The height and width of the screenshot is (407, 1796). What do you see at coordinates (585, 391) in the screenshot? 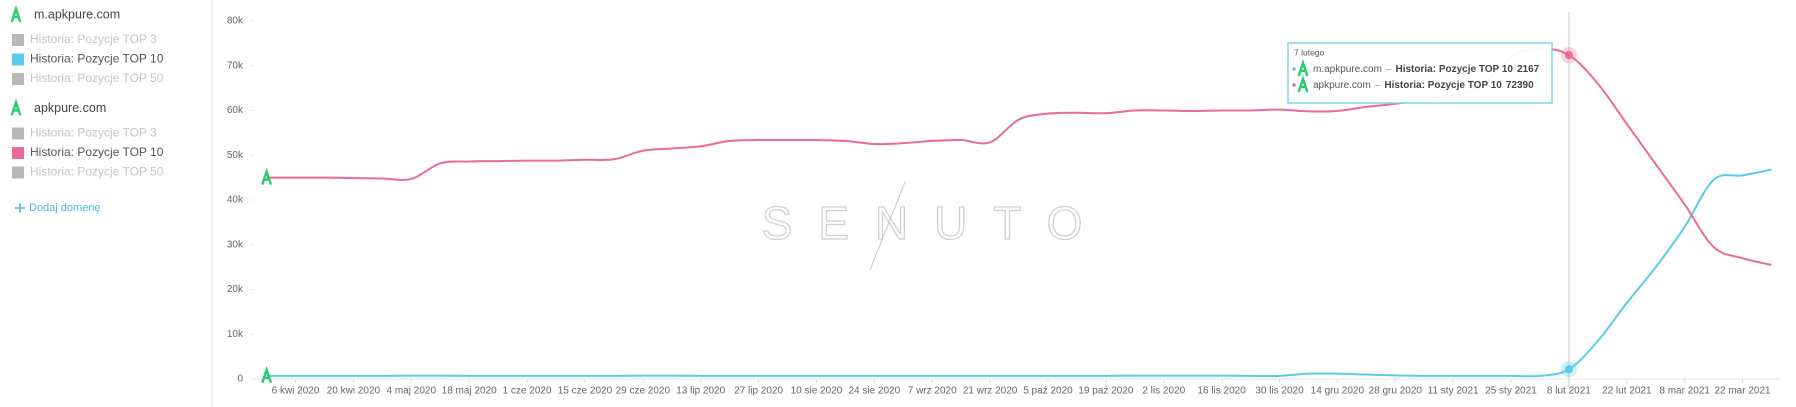
I see `x-tick-label: 15 cze 2020` at bounding box center [585, 391].